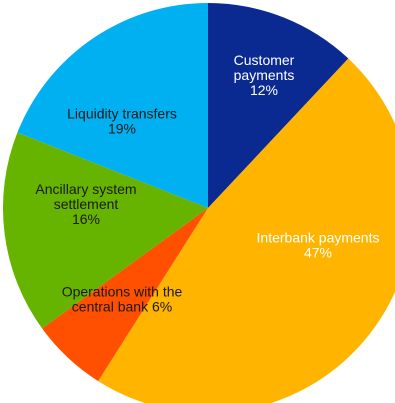 This screenshot has height=403, width=395. What do you see at coordinates (264, 90) in the screenshot?
I see `slice-value-label: 12%` at bounding box center [264, 90].